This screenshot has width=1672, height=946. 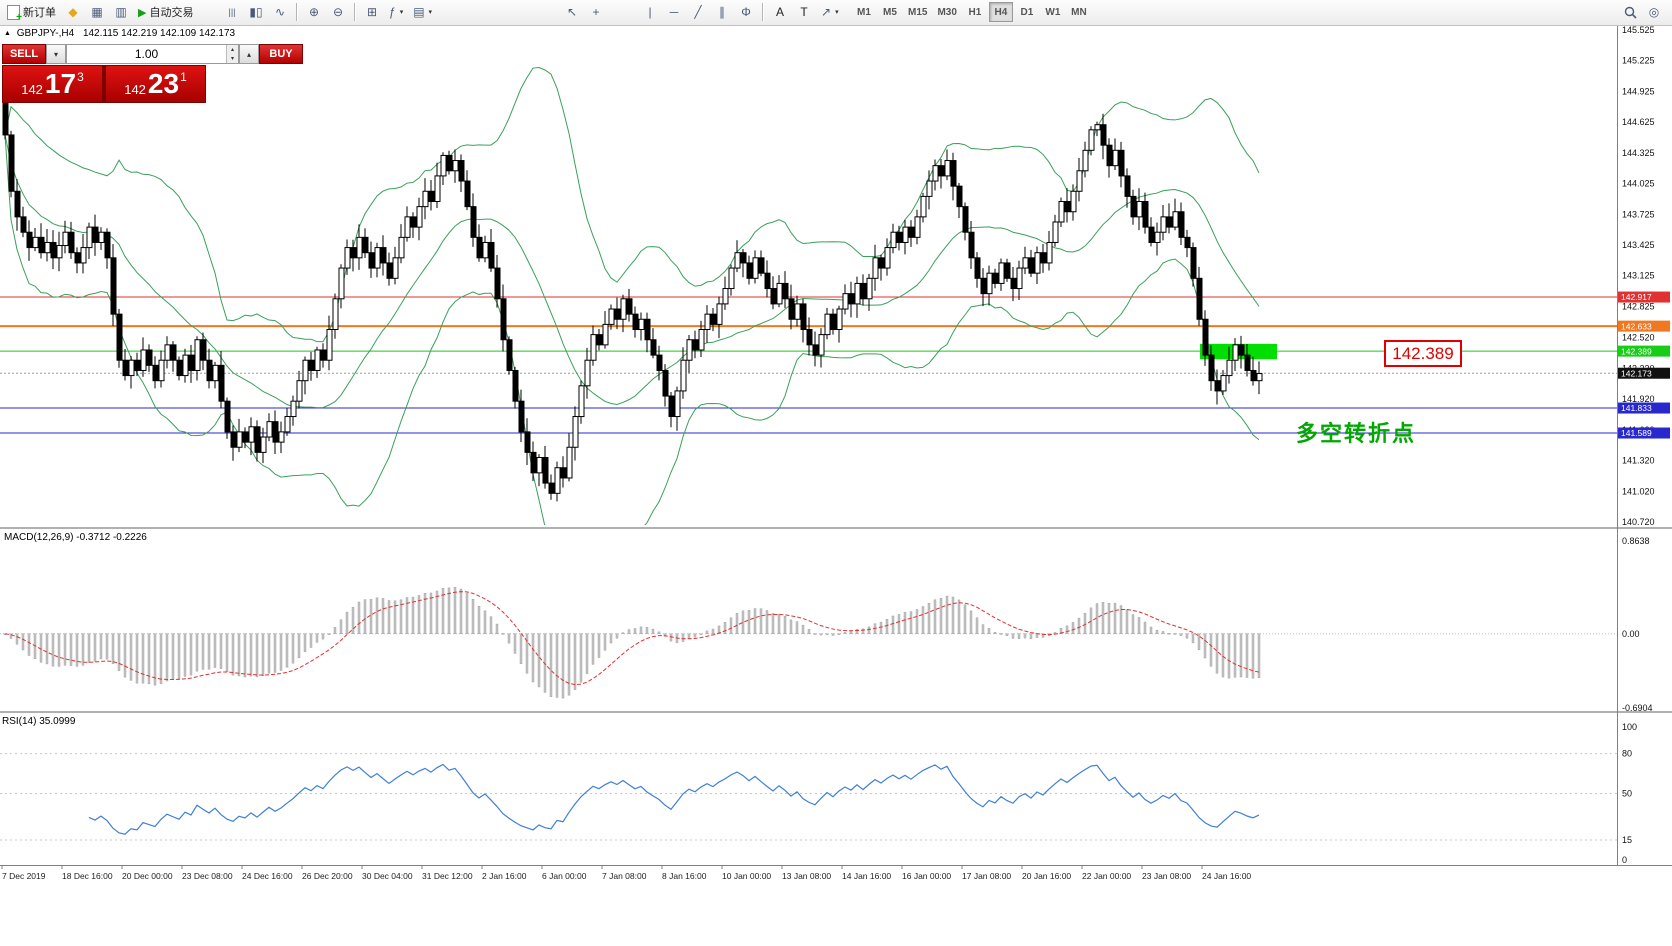 I want to click on crosshair-button: +, so click(x=596, y=12).